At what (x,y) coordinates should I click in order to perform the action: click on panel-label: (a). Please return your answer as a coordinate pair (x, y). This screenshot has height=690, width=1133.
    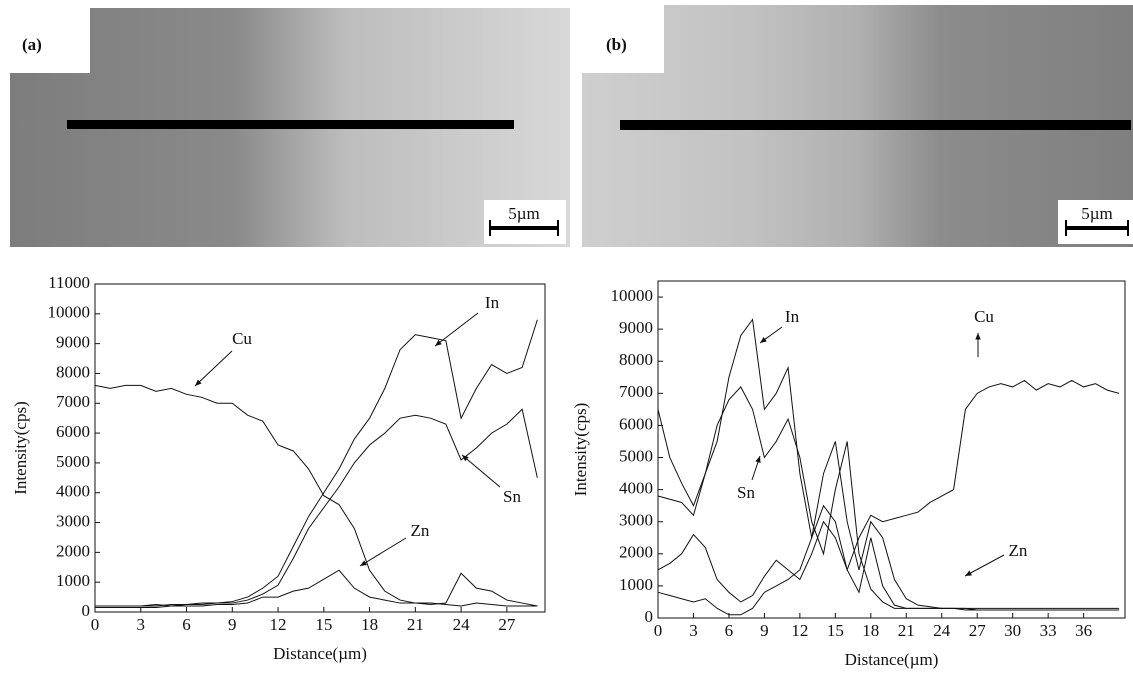
    Looking at the image, I should click on (32, 44).